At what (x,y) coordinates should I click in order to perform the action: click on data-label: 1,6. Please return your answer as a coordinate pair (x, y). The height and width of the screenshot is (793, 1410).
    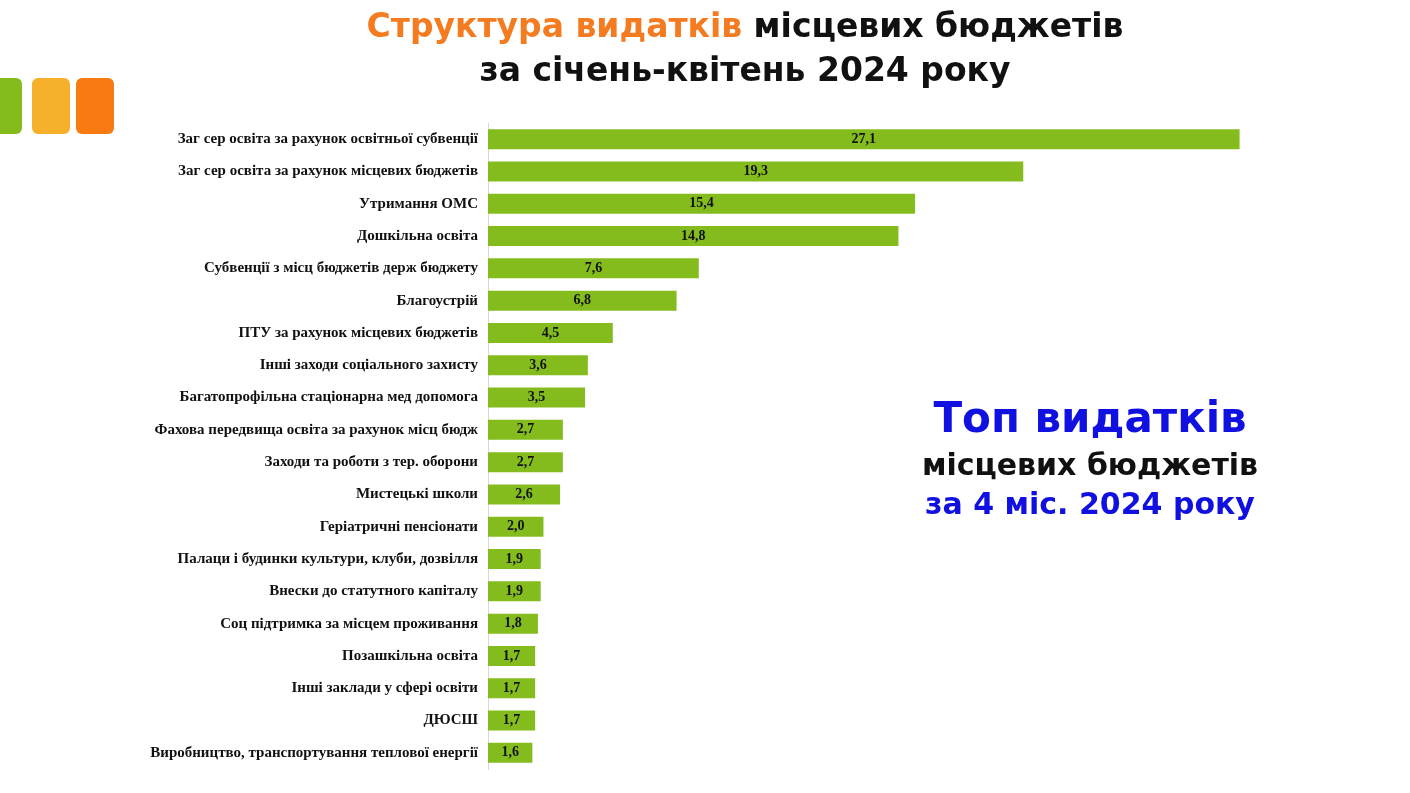
    Looking at the image, I should click on (510, 752).